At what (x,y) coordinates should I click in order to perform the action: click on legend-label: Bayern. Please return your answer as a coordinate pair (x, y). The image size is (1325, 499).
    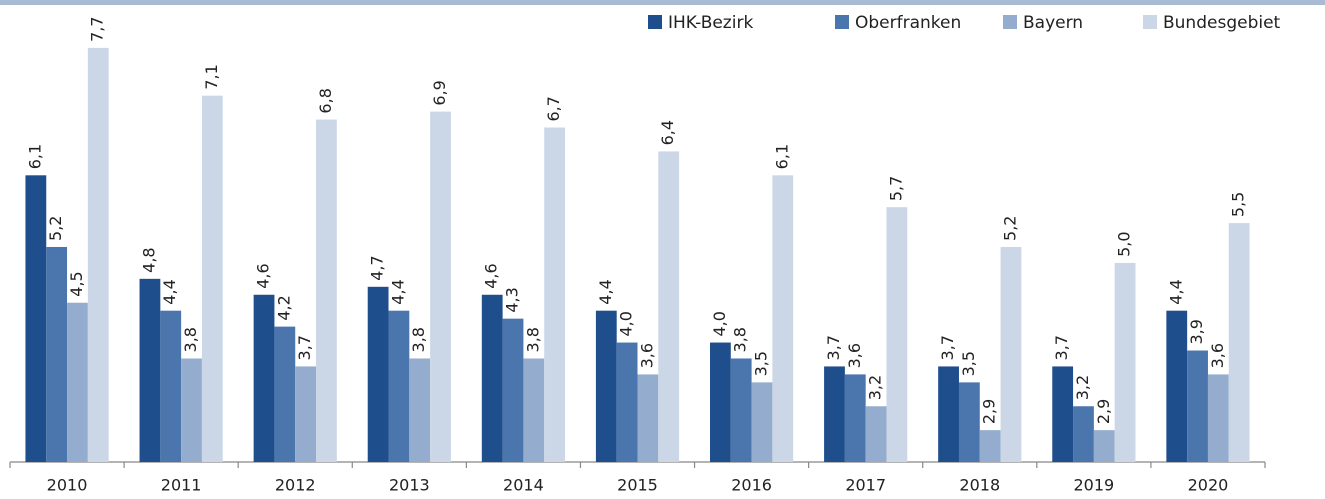
    Looking at the image, I should click on (1053, 23).